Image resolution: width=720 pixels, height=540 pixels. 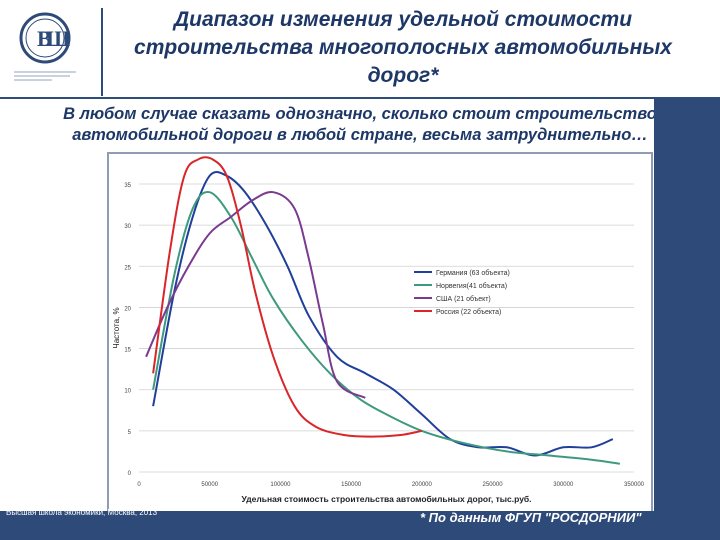 What do you see at coordinates (139, 485) in the screenshot?
I see `x-tick-label: 0` at bounding box center [139, 485].